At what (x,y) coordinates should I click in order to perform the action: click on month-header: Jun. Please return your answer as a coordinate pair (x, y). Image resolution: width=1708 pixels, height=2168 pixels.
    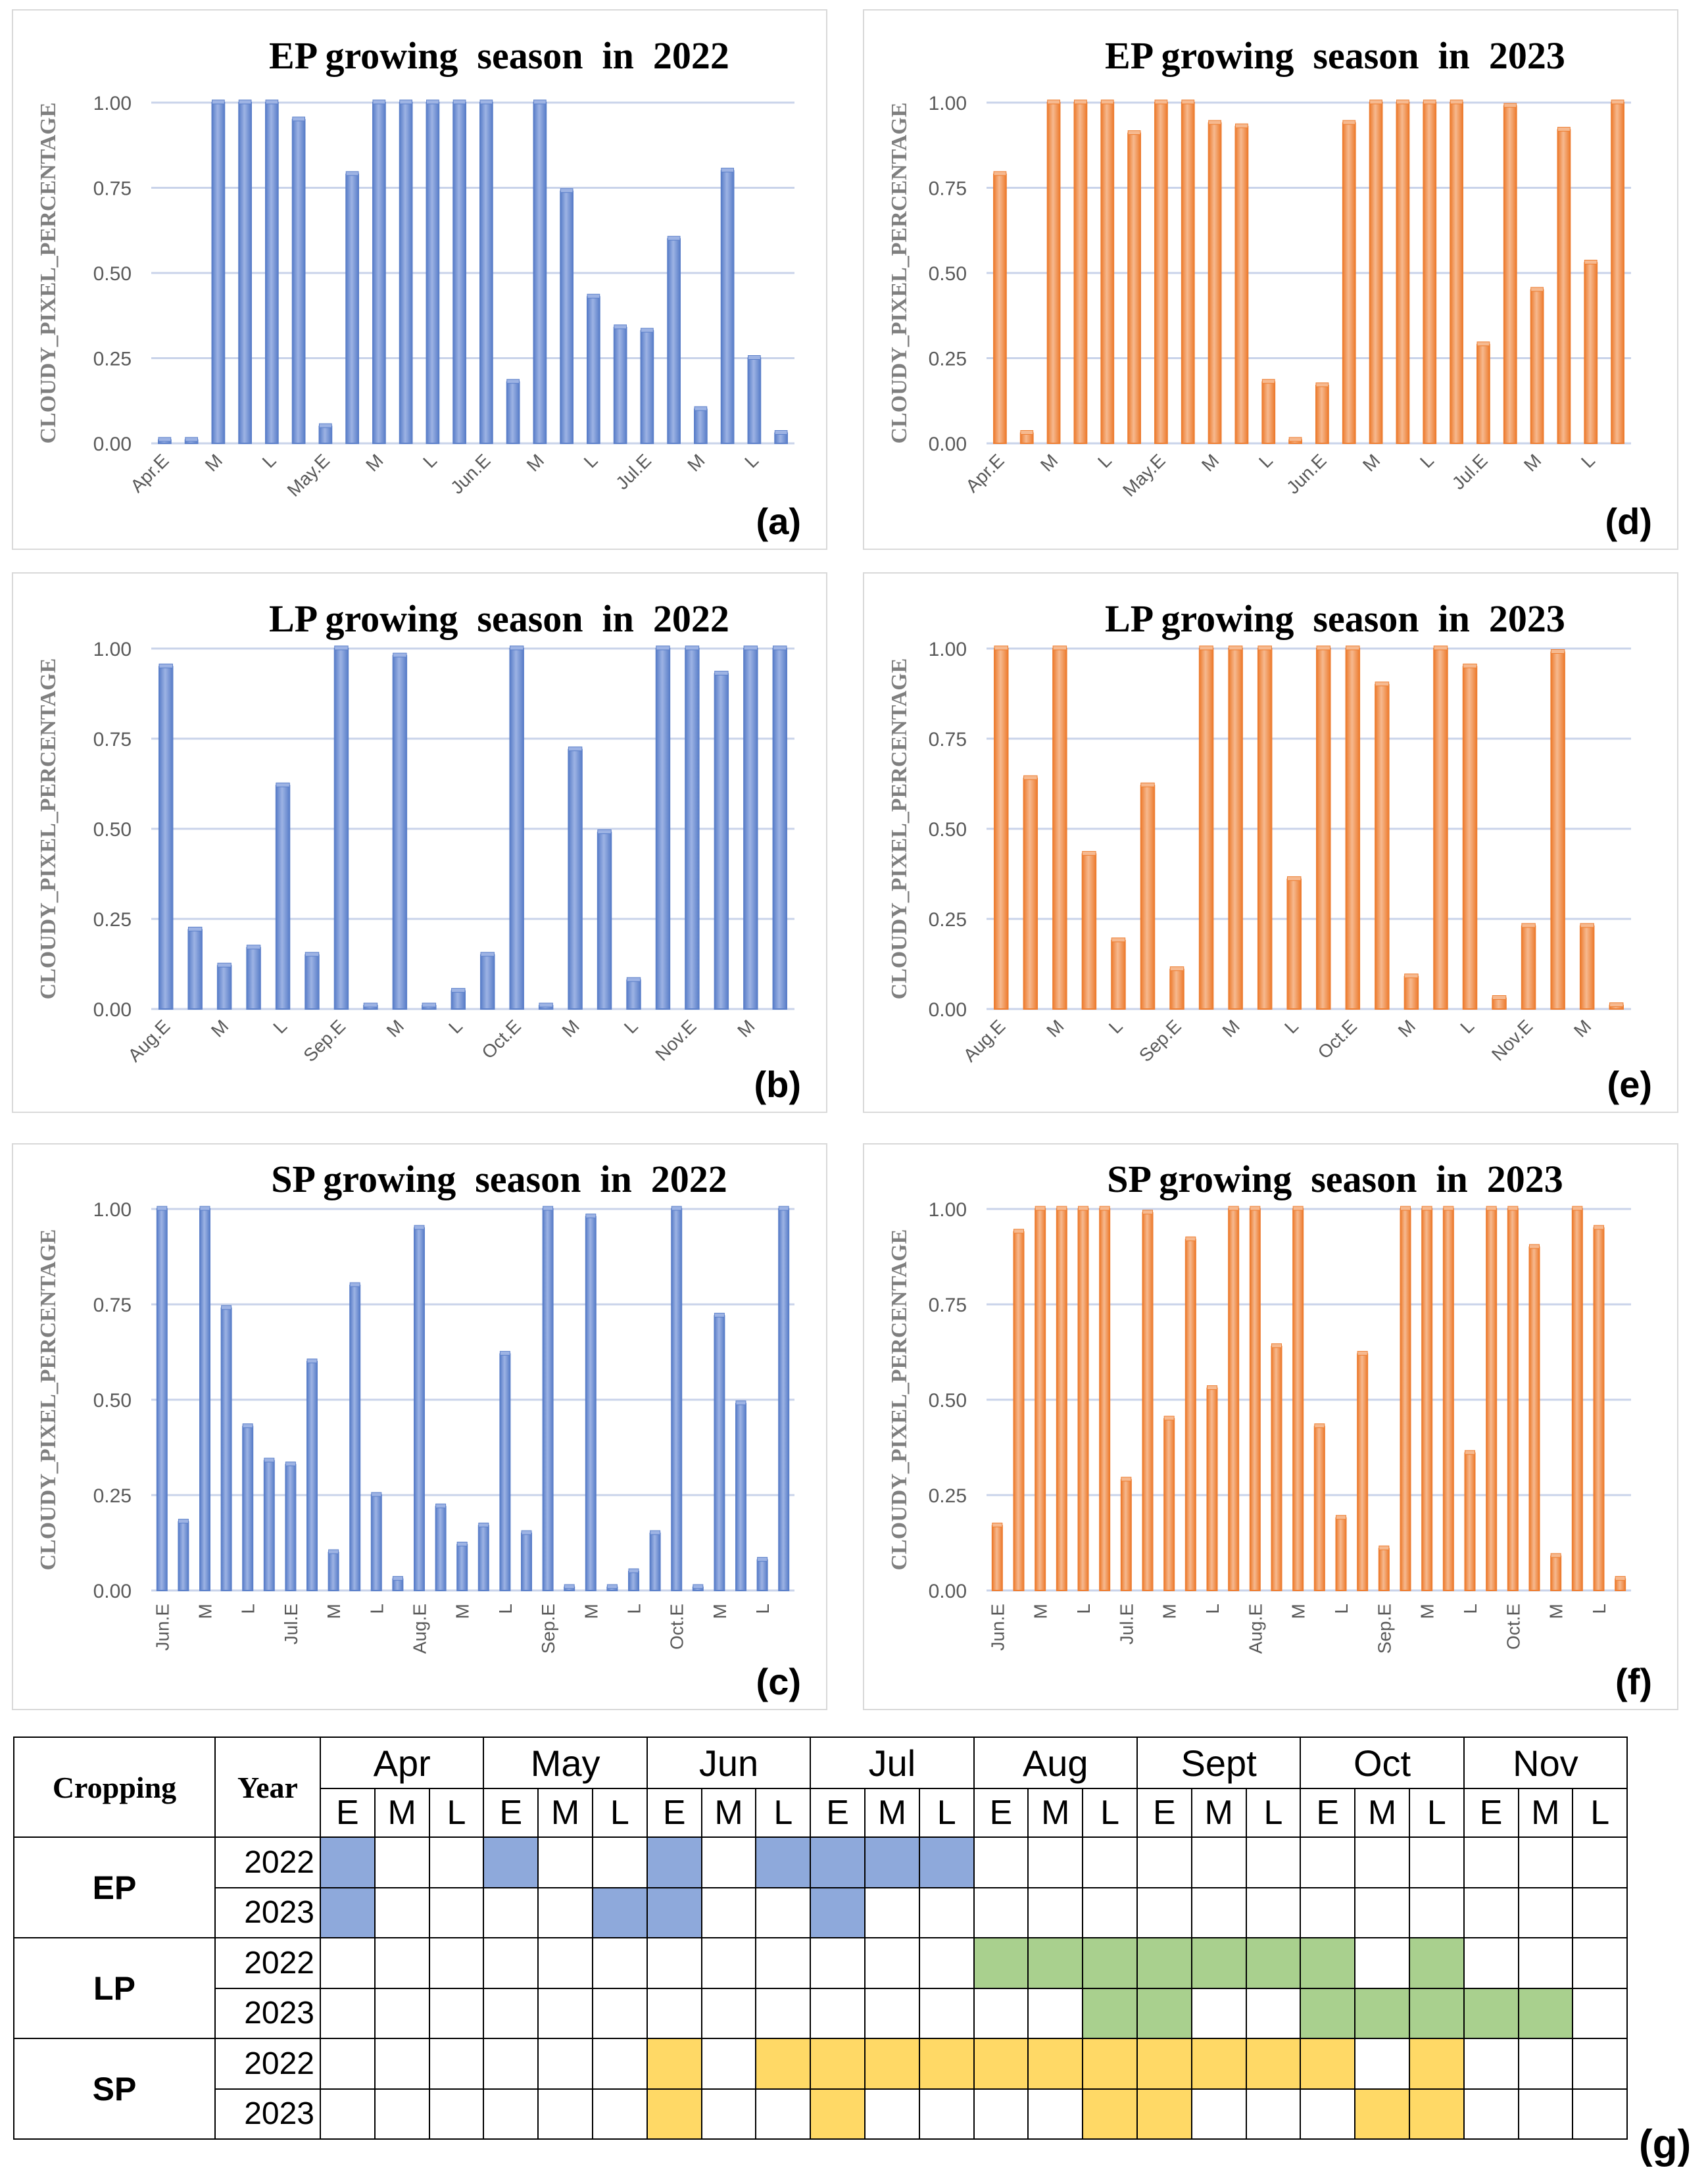
    Looking at the image, I should click on (729, 1763).